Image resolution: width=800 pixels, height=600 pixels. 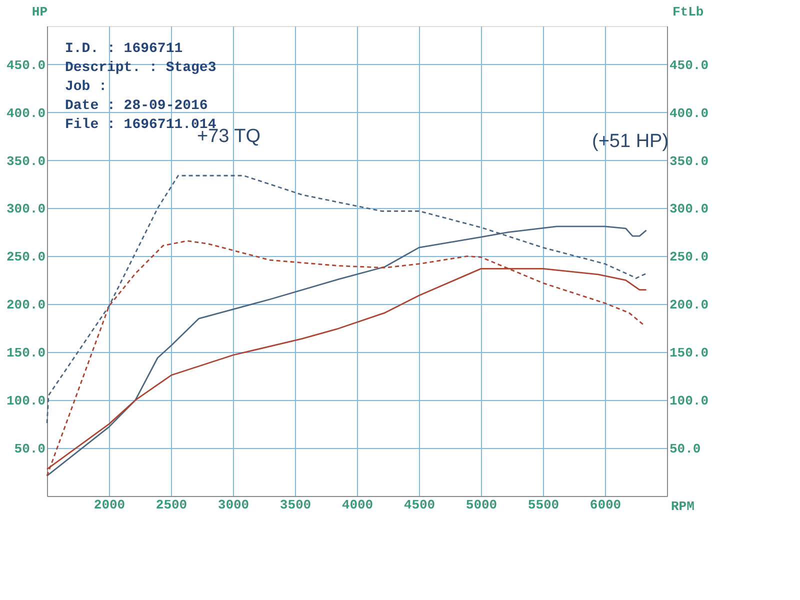 I want to click on x-tick-label: 3000, so click(x=234, y=505).